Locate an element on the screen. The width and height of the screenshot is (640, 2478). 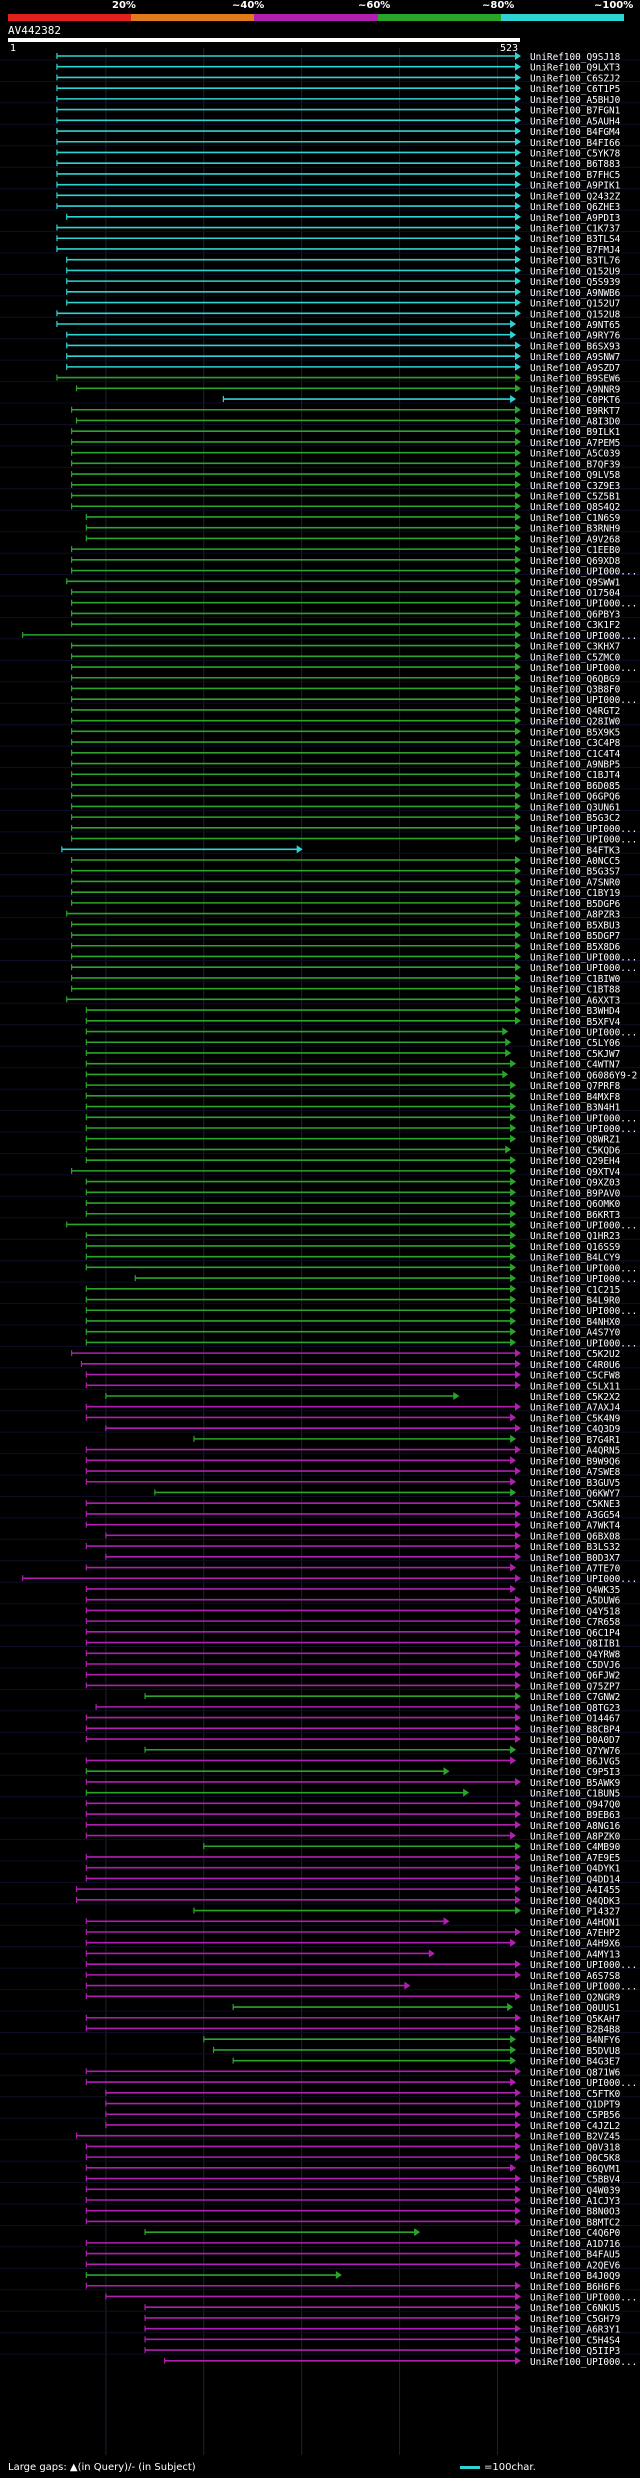
hit-label: UniRef100_A1D716 is located at coordinates (575, 2244).